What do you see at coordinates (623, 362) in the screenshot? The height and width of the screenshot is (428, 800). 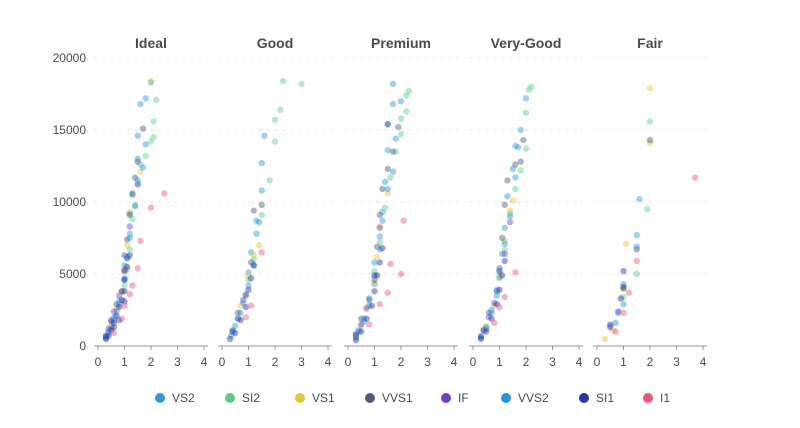 I see `x-tick-label-fair-1: 1` at bounding box center [623, 362].